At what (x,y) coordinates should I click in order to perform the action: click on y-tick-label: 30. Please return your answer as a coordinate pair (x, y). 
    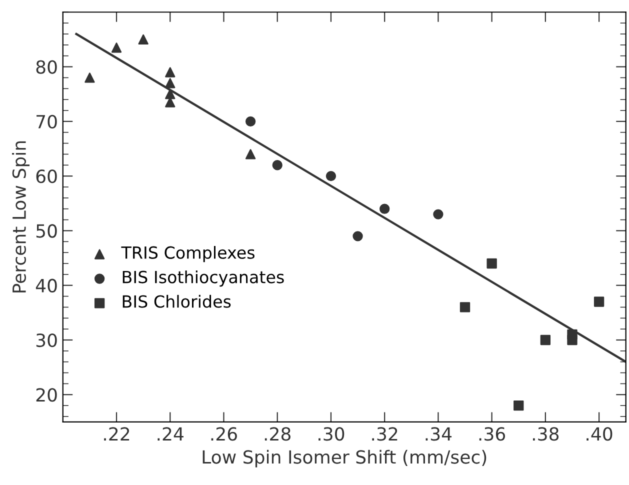
    Looking at the image, I should click on (46, 340).